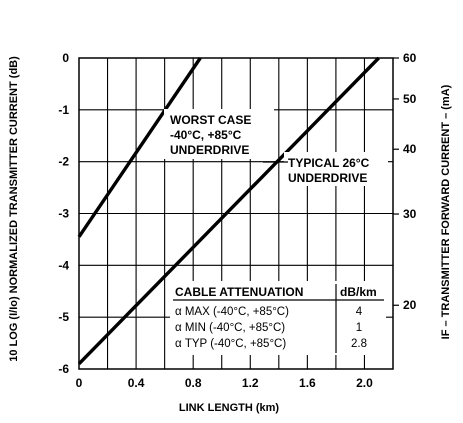 The image size is (463, 423). What do you see at coordinates (63, 214) in the screenshot?
I see `y-tick-label: -3` at bounding box center [63, 214].